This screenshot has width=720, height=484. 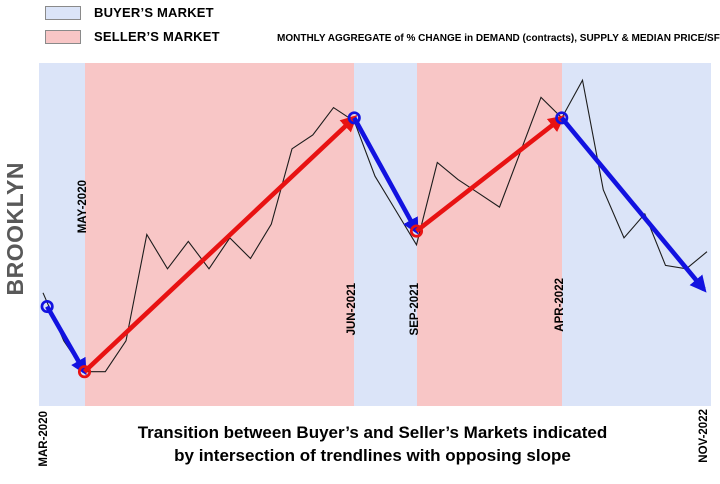 What do you see at coordinates (157, 36) in the screenshot?
I see `legend-label: SELLER’S MARKET` at bounding box center [157, 36].